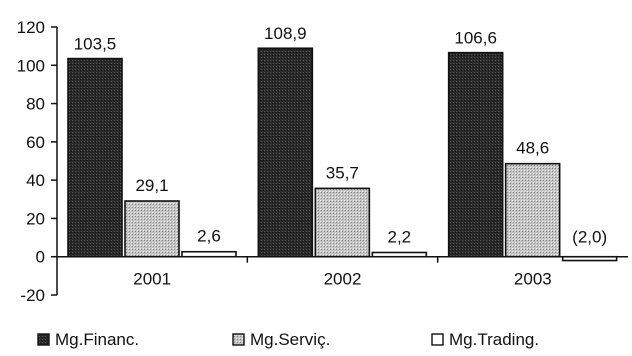 The height and width of the screenshot is (356, 632). I want to click on y-tick-label: 60, so click(35, 142).